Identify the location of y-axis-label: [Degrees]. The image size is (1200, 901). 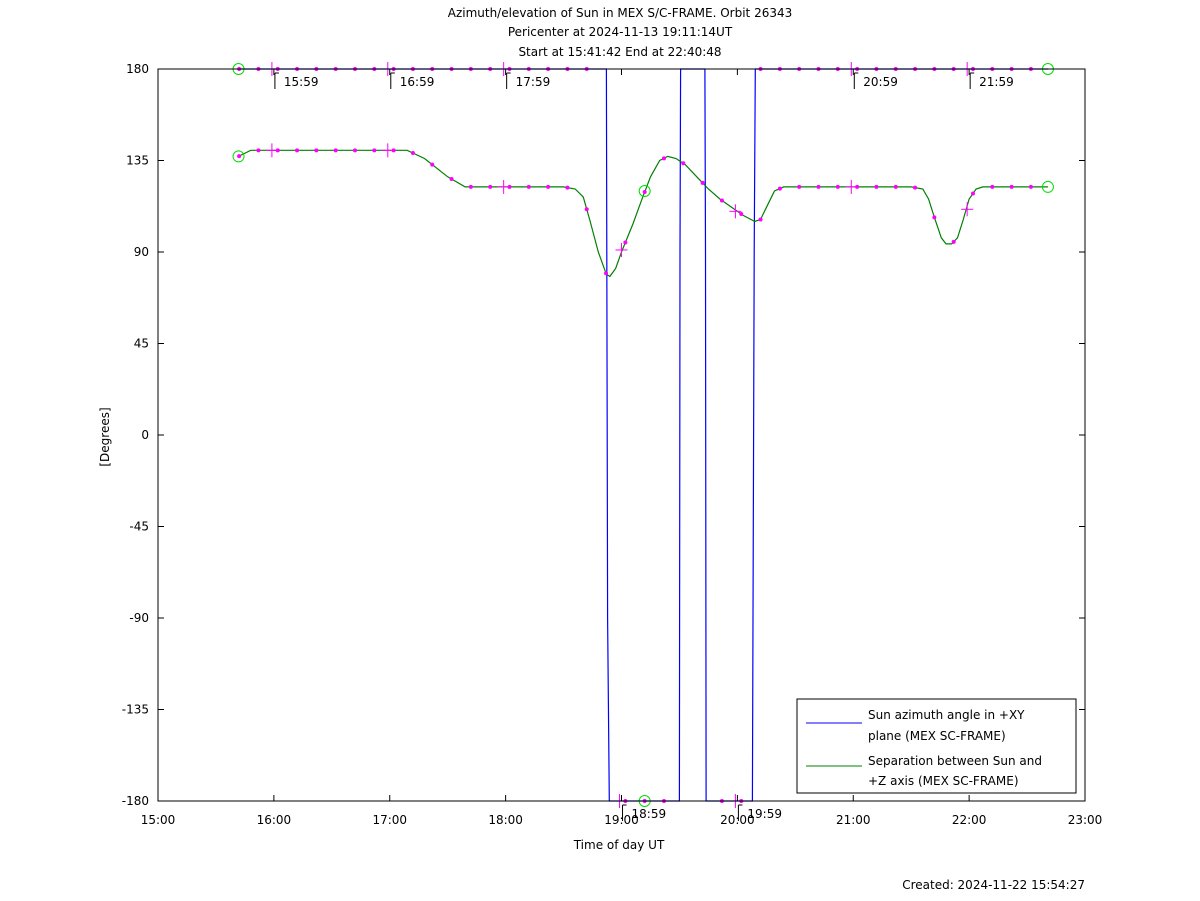
(105, 436).